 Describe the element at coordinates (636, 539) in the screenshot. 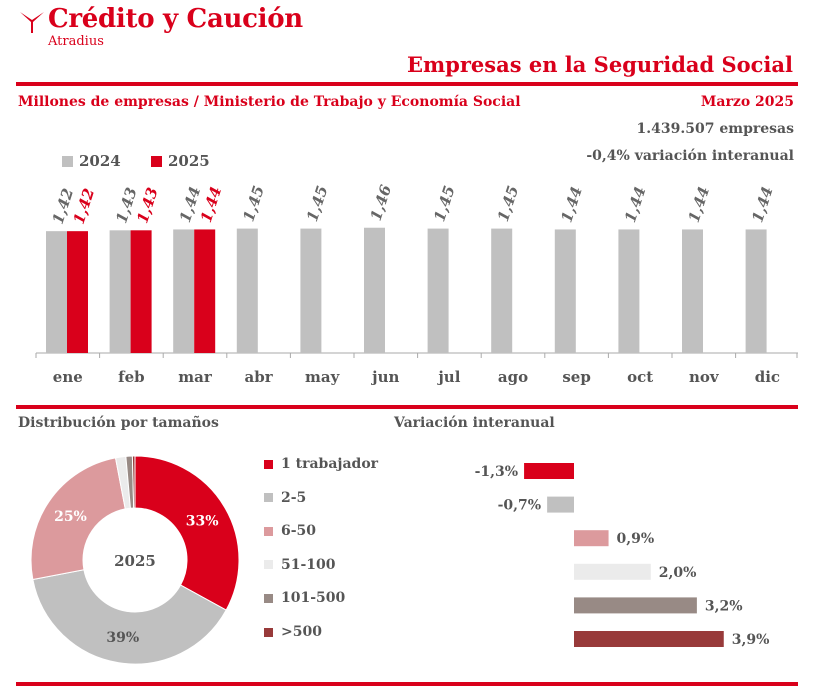

I see `variation-label-2: 0,9%` at that location.